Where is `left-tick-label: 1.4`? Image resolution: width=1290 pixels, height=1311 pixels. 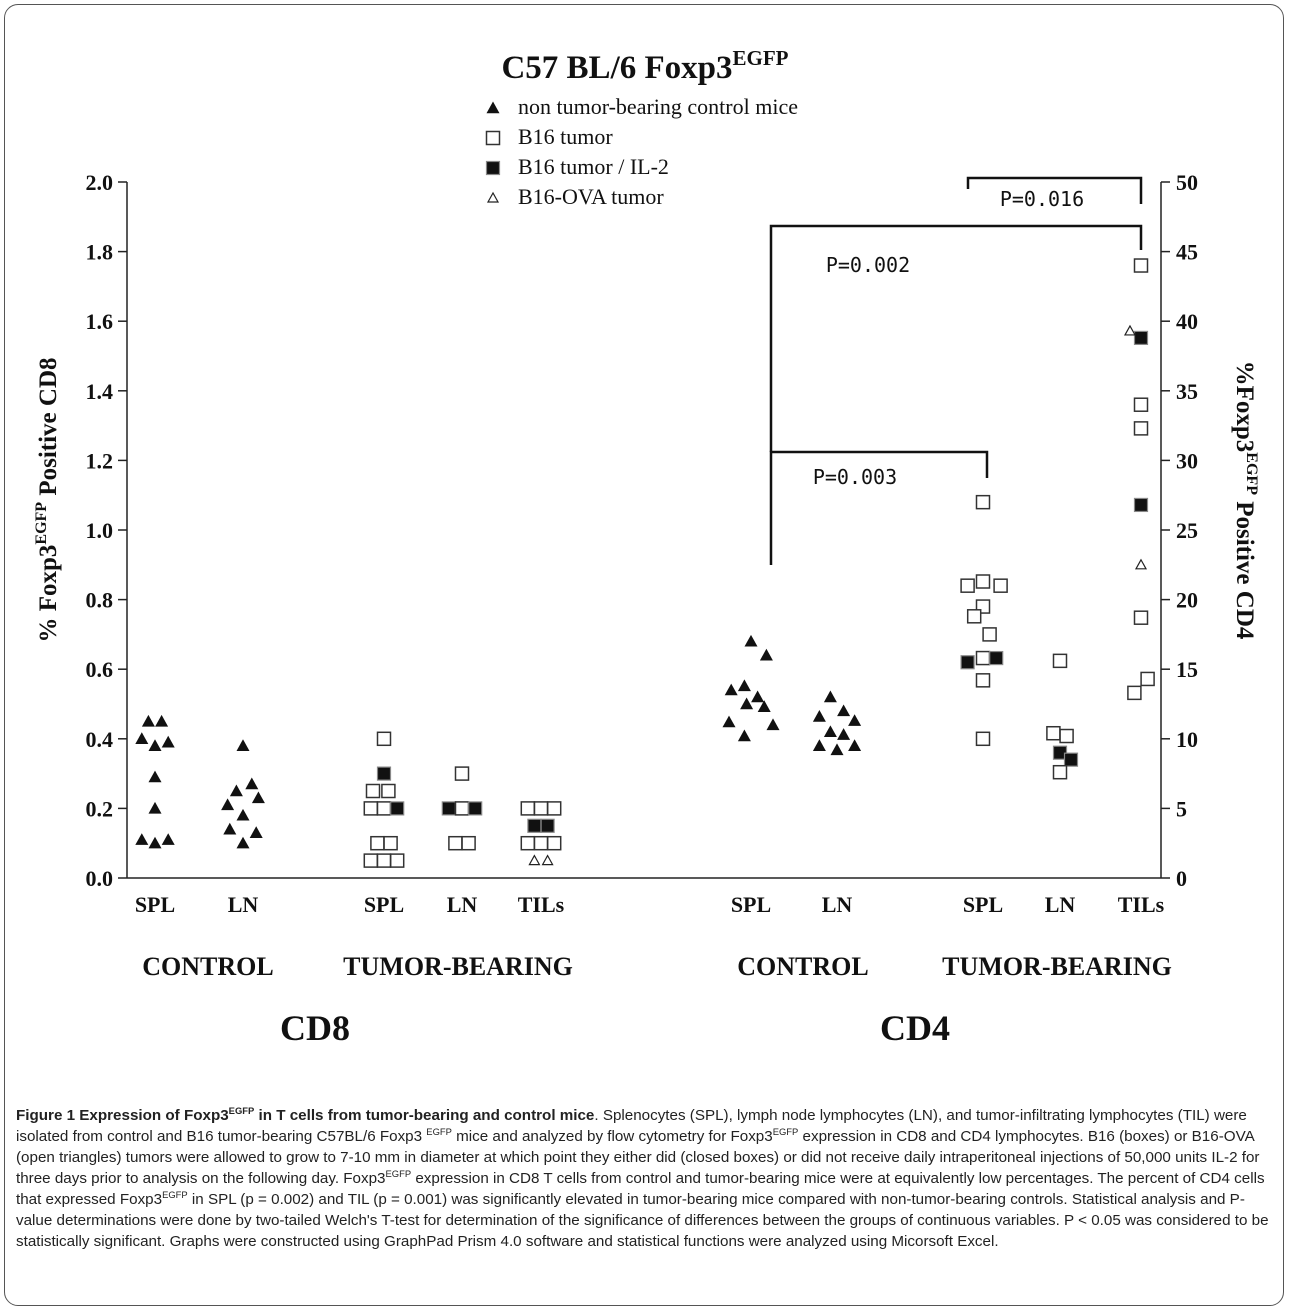
left-tick-label: 1.4 is located at coordinates (100, 391).